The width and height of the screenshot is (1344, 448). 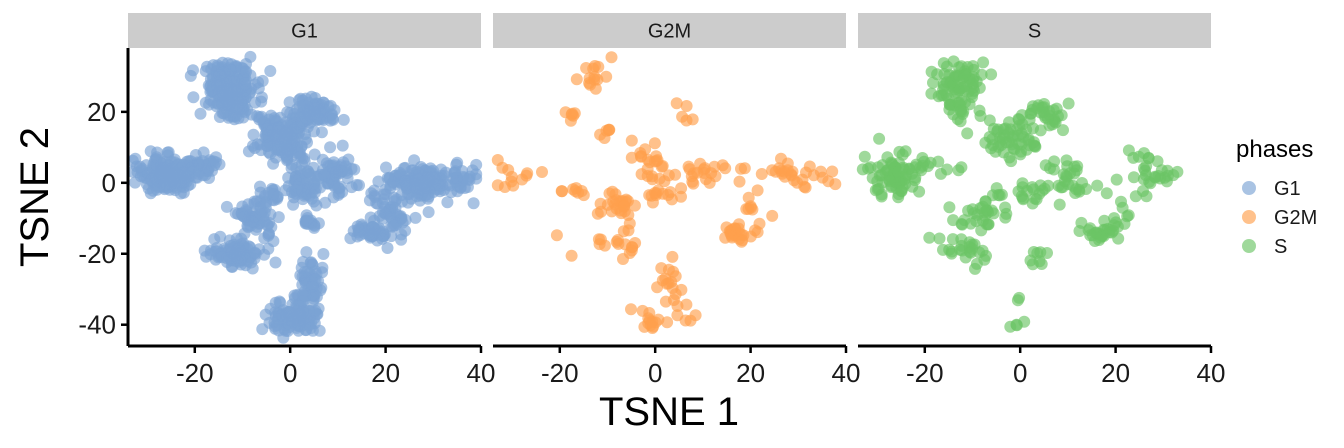 I want to click on legend-label: G2M, so click(x=1295, y=218).